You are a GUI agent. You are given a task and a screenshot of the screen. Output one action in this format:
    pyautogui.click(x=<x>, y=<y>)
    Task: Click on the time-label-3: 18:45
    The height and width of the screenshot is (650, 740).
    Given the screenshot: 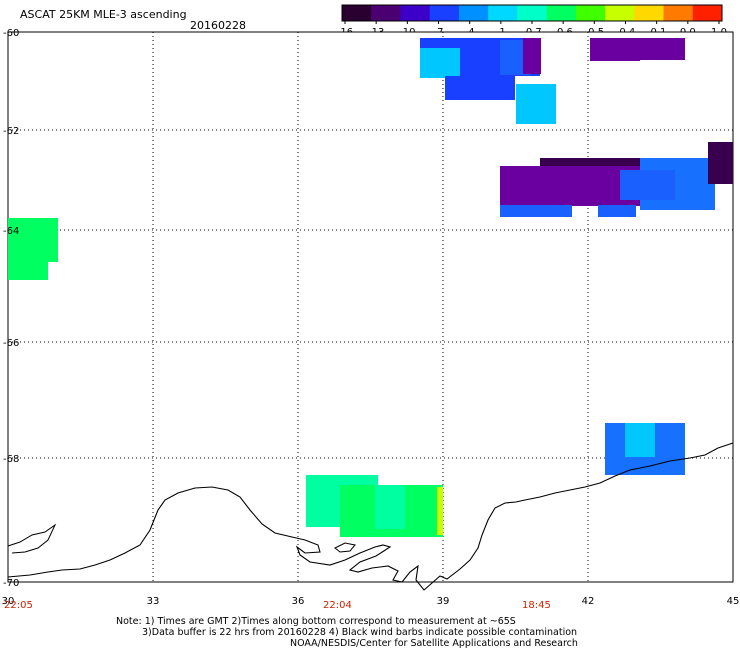 What is the action you would take?
    pyautogui.click(x=536, y=605)
    